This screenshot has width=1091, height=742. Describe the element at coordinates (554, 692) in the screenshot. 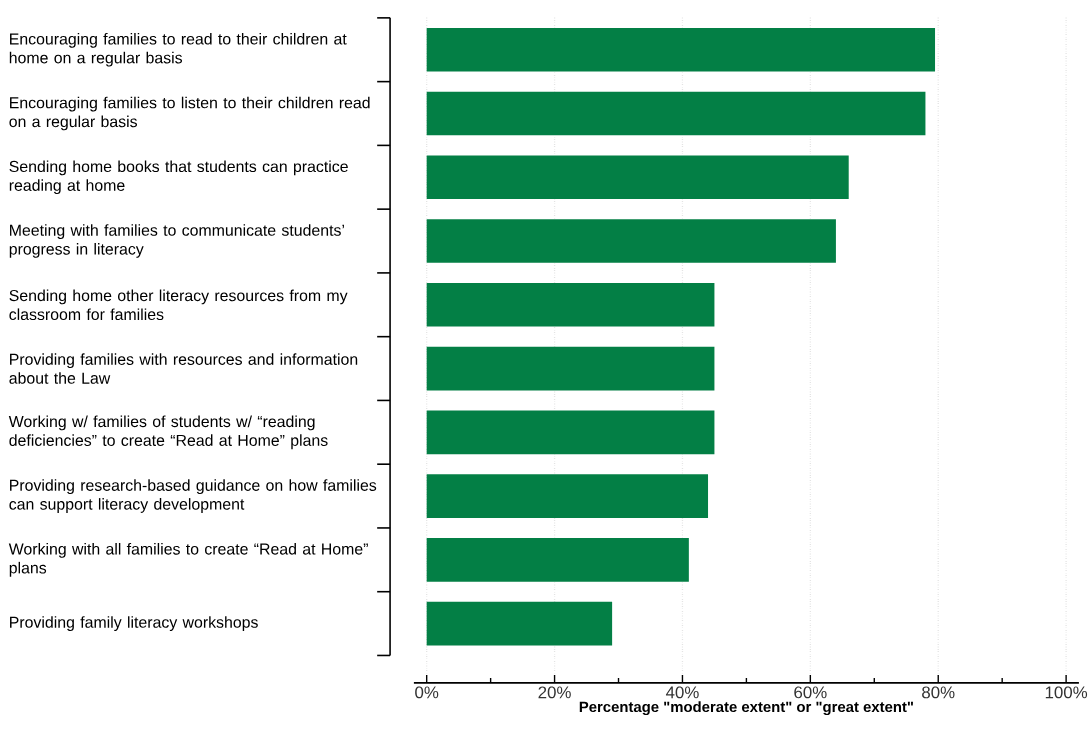

I see `x-tick-label: 20%` at that location.